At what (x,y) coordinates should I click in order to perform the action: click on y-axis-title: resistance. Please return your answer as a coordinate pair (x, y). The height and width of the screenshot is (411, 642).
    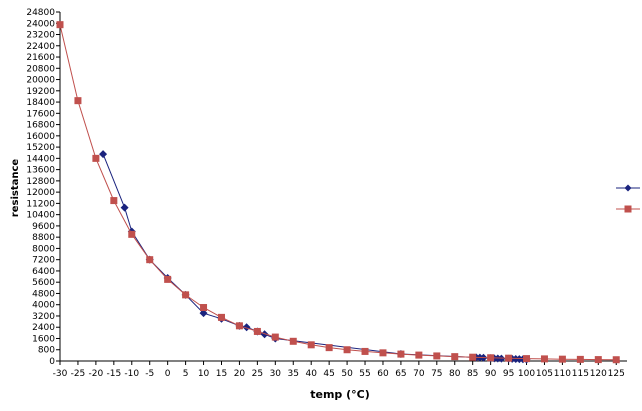
    Looking at the image, I should click on (15, 188).